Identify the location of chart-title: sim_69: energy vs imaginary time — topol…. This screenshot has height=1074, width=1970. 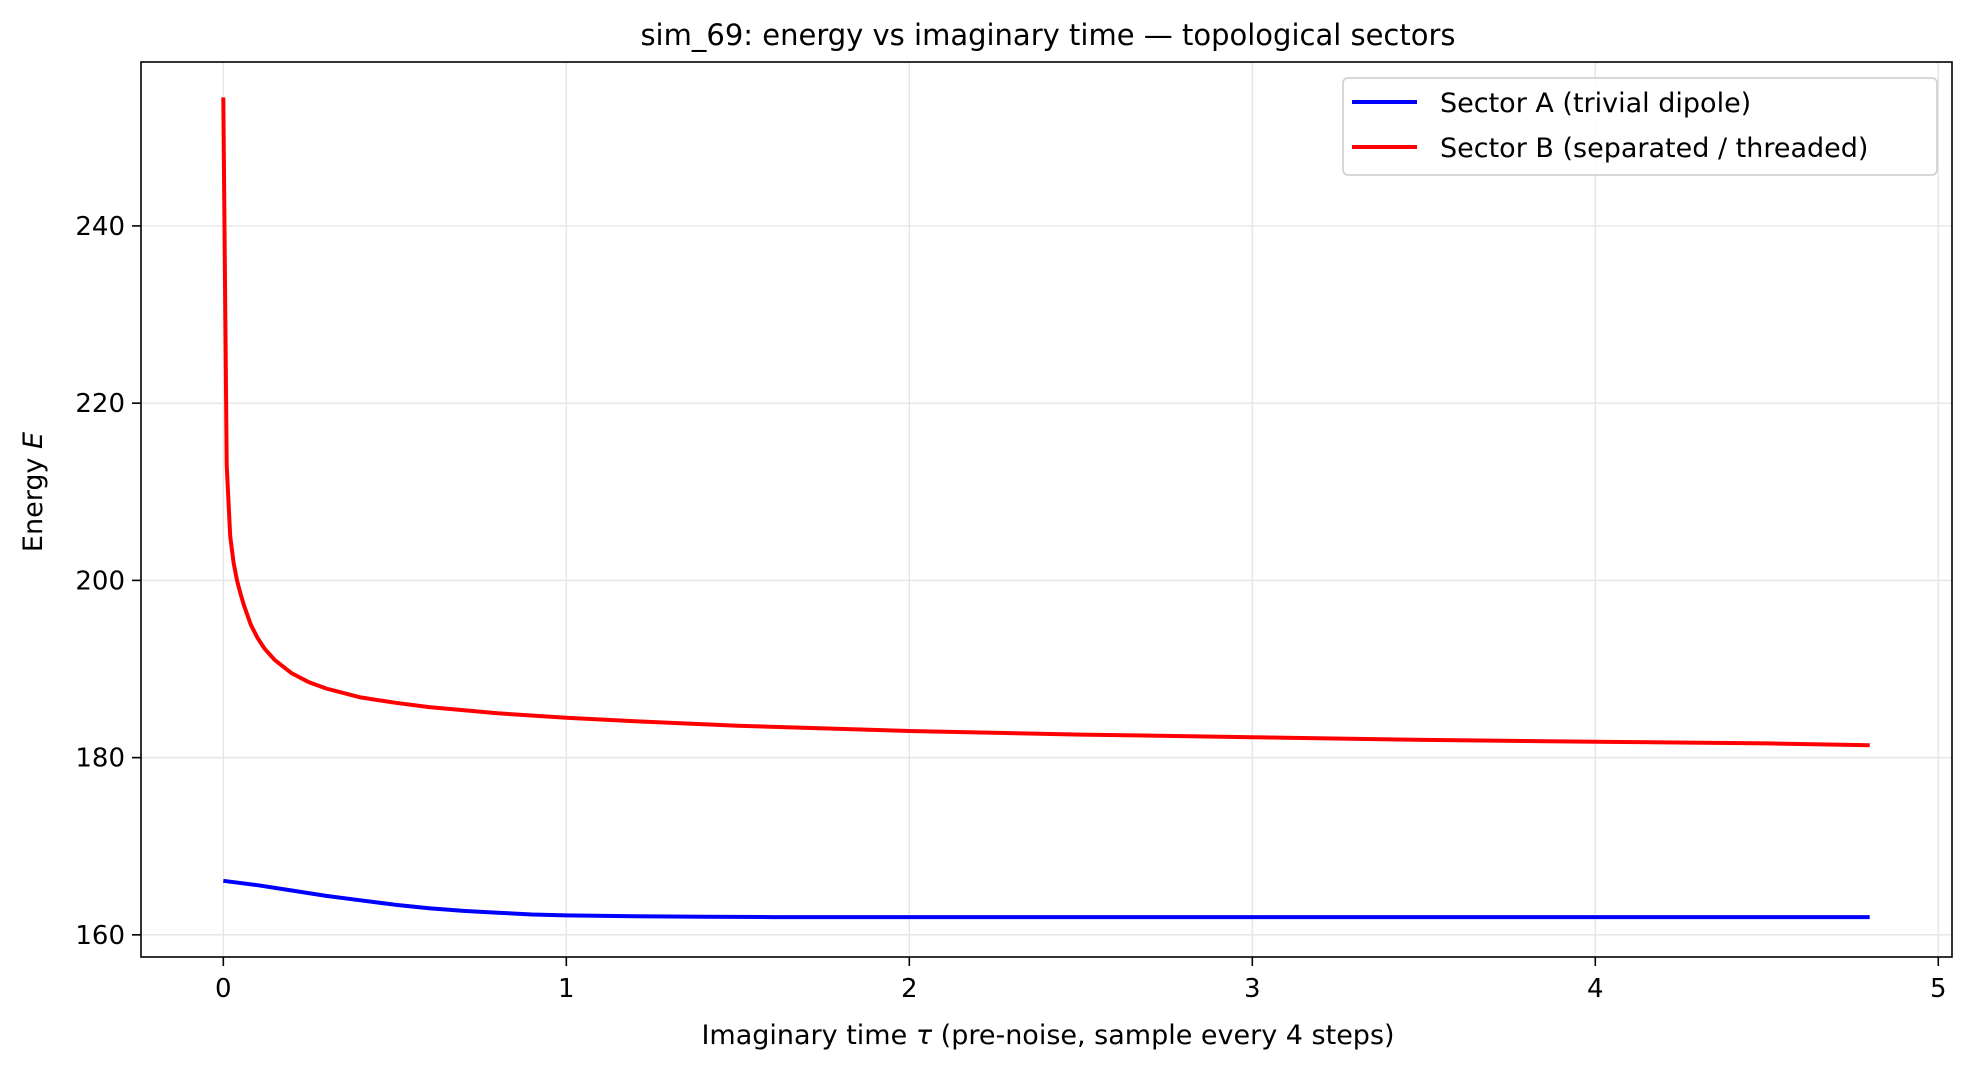
(1047, 35).